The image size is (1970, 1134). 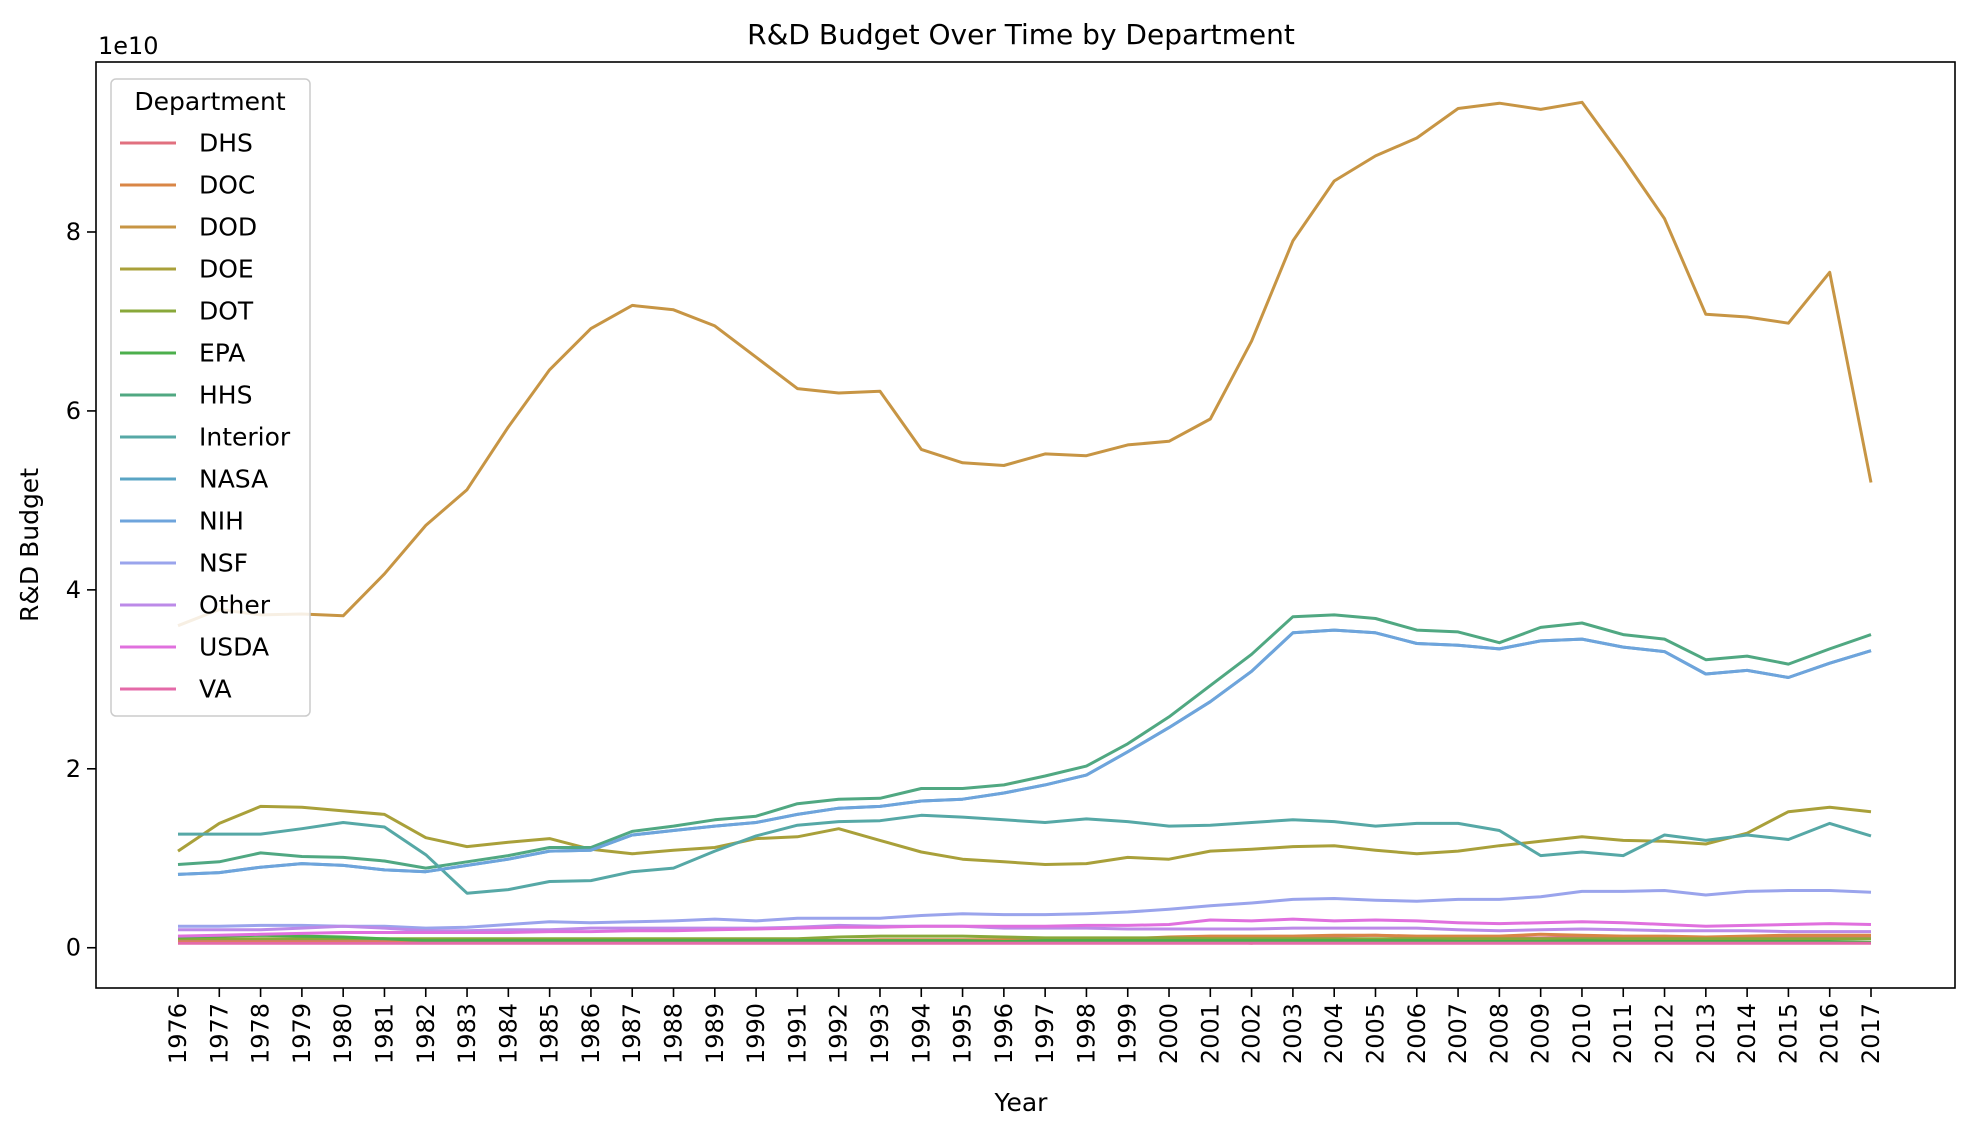 I want to click on y-tick-label: 4, so click(x=73, y=590).